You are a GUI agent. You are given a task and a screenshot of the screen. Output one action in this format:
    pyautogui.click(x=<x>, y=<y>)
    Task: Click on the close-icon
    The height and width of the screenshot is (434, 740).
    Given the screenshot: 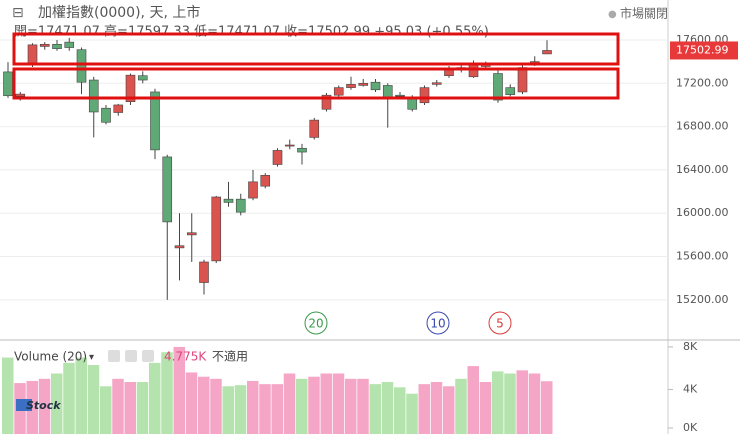 What is the action you would take?
    pyautogui.click(x=148, y=356)
    